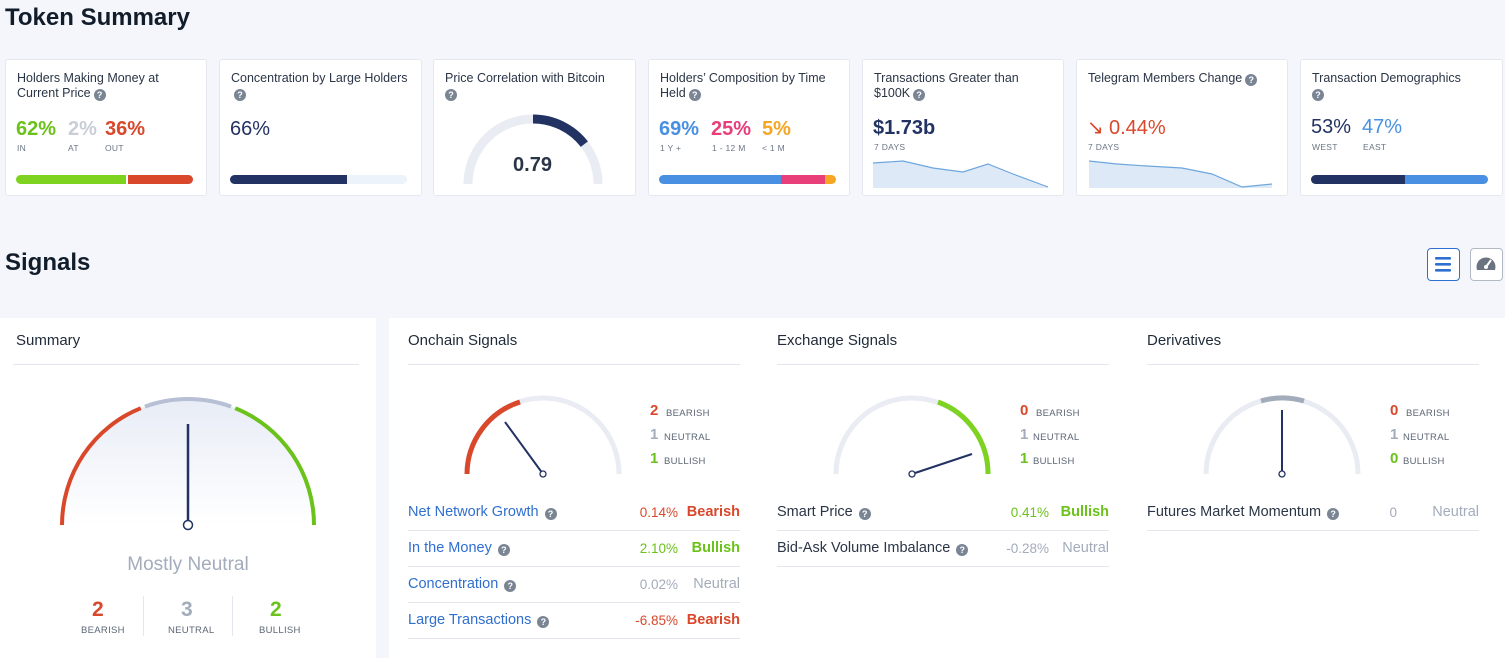  What do you see at coordinates (729, 148) in the screenshot?
I see `composition-label-2: 1 - 12 M` at bounding box center [729, 148].